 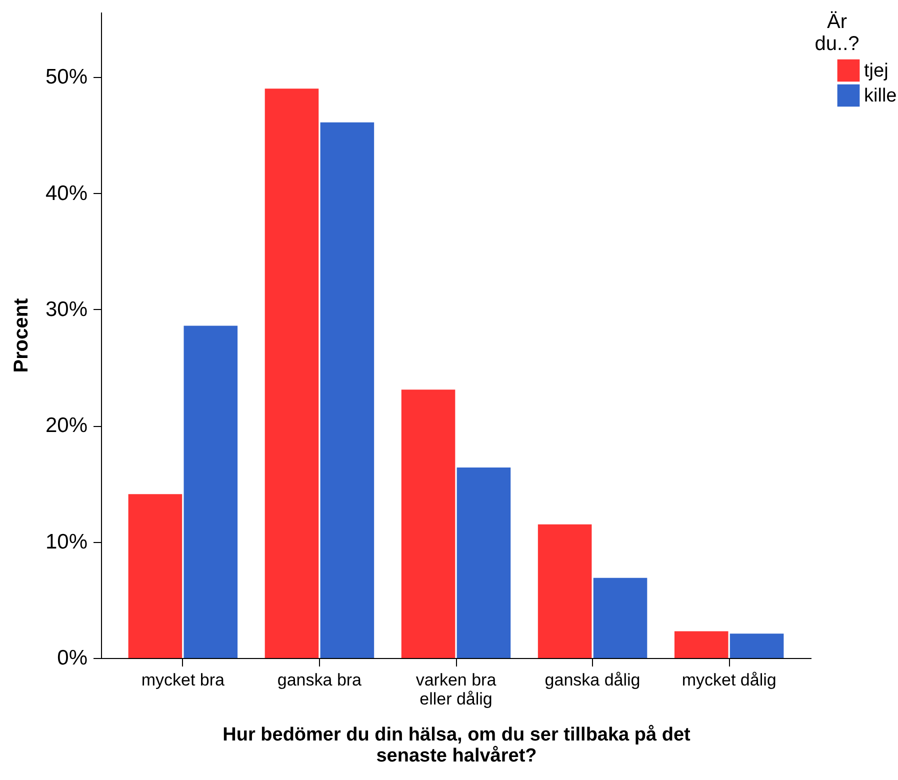 What do you see at coordinates (837, 33) in the screenshot?
I see `legend-title: Är du..?` at bounding box center [837, 33].